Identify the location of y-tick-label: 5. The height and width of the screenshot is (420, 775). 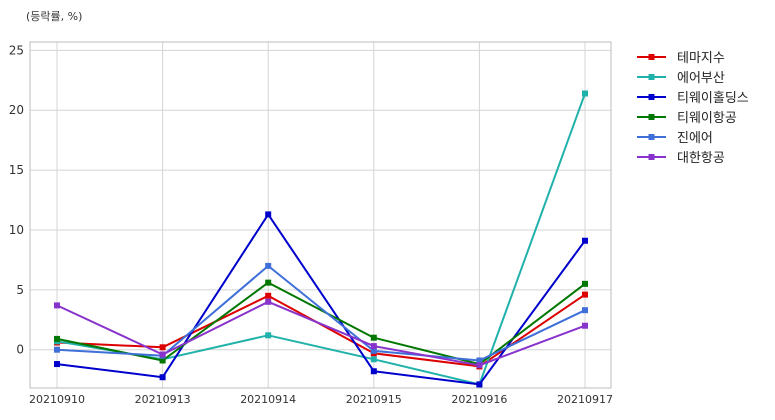
(20, 290).